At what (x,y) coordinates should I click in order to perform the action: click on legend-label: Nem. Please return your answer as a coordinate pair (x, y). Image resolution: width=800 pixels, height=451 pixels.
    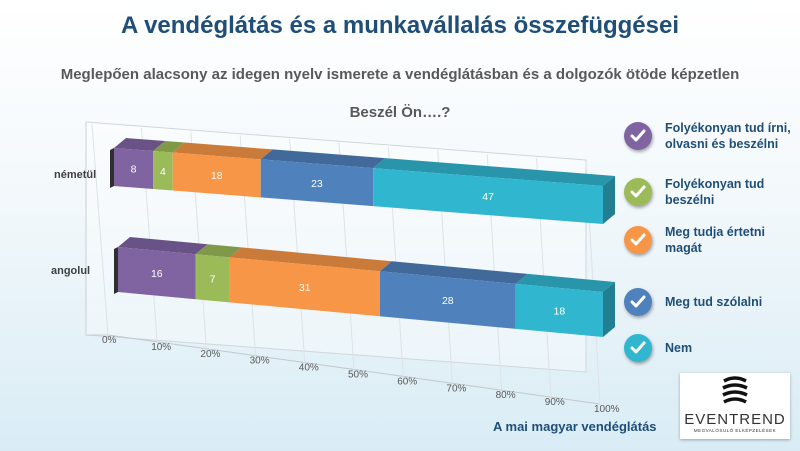
    Looking at the image, I should click on (679, 348).